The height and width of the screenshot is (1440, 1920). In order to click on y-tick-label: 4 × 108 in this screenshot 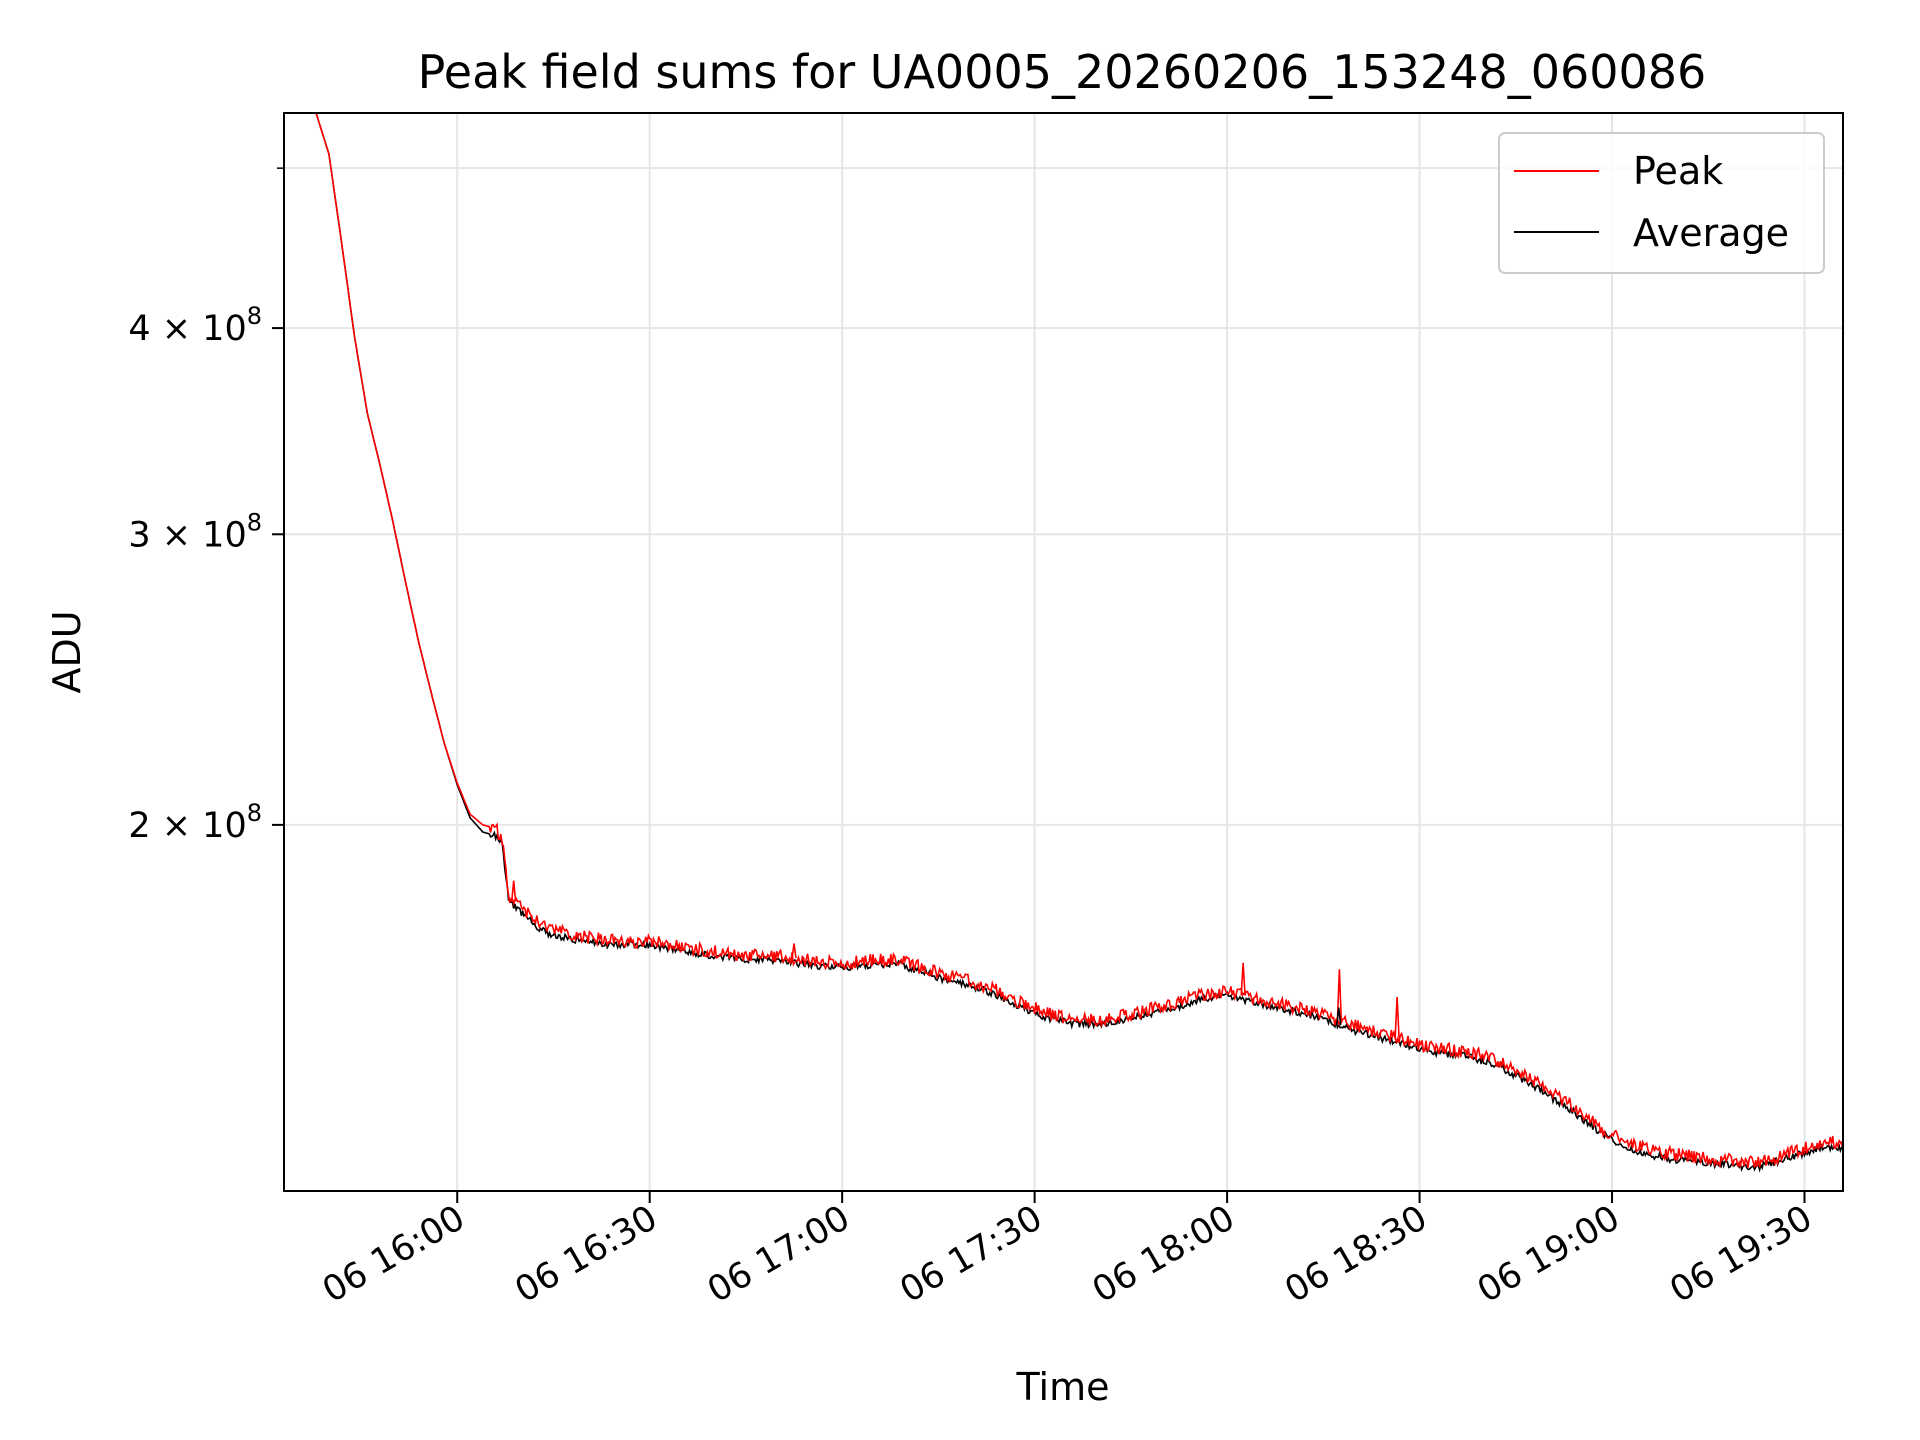, I will do `click(195, 325)`.